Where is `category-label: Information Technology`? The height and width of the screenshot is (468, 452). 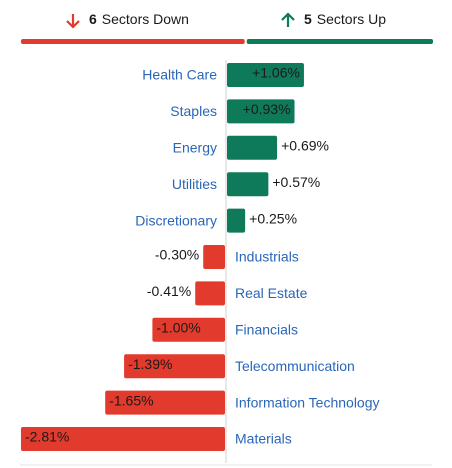 category-label: Information Technology is located at coordinates (307, 402).